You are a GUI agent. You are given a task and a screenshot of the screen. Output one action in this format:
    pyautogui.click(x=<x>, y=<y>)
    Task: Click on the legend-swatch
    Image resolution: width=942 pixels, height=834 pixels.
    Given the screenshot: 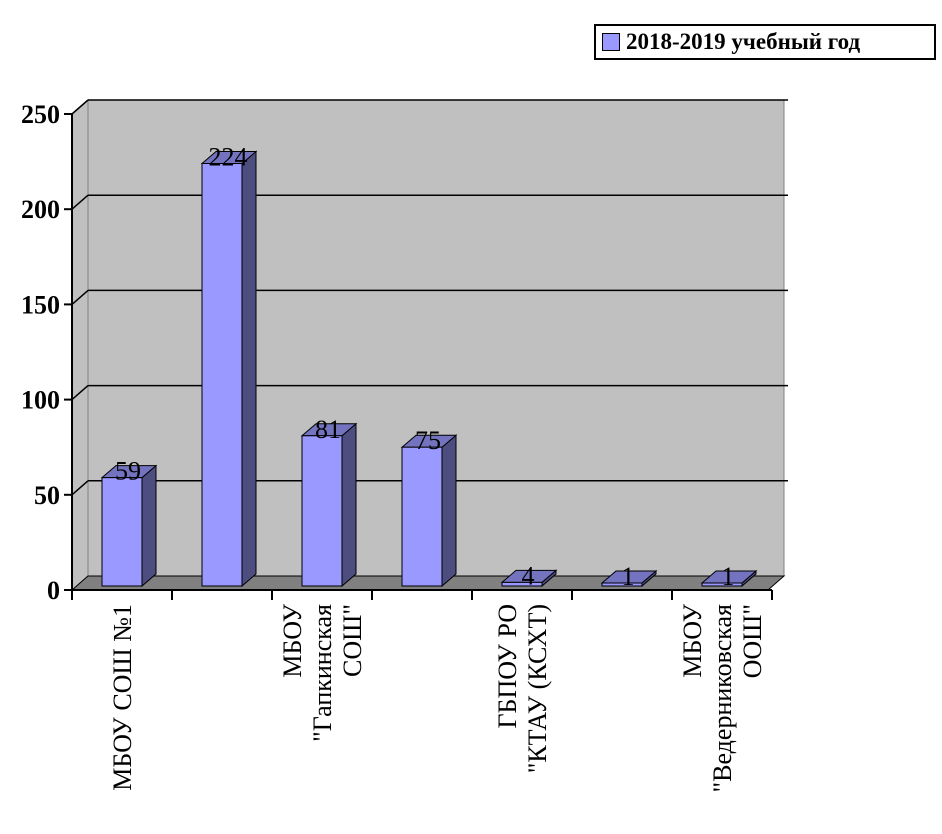 What is the action you would take?
    pyautogui.click(x=611, y=42)
    